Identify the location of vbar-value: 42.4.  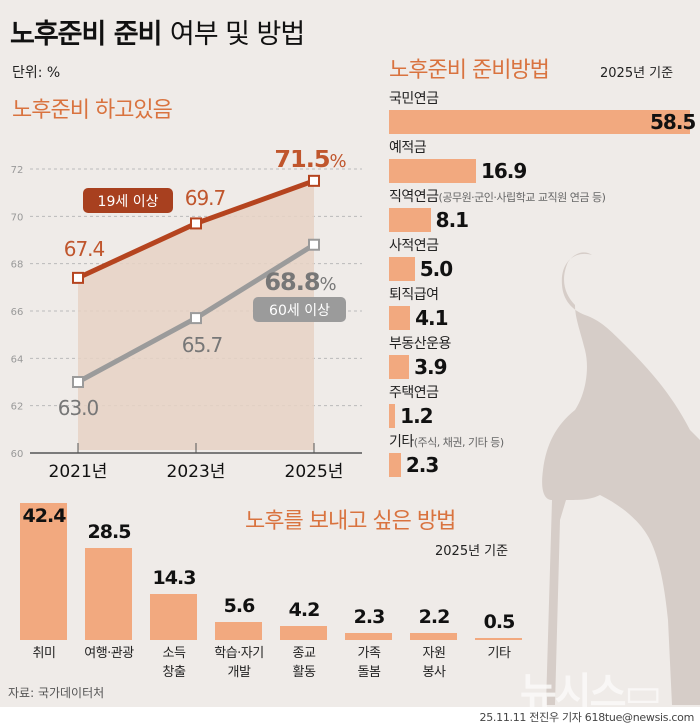
(44, 516).